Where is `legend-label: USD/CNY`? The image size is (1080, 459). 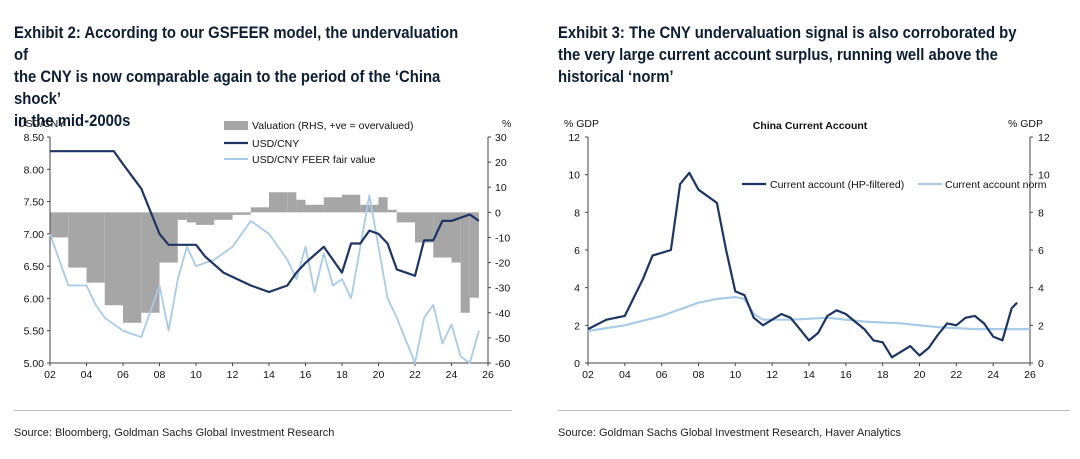
legend-label: USD/CNY is located at coordinates (275, 144).